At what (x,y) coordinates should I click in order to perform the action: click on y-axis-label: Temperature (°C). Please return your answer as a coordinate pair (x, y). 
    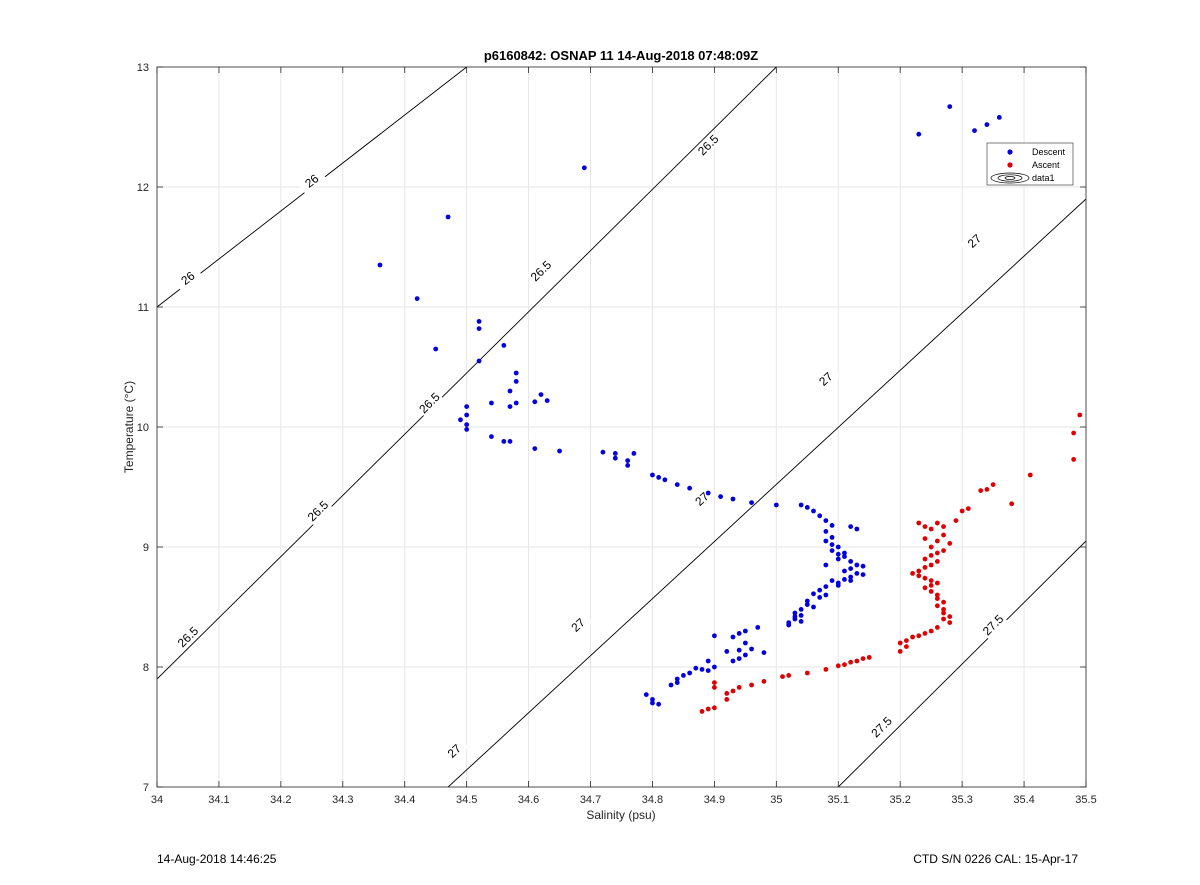
    Looking at the image, I should click on (129, 427).